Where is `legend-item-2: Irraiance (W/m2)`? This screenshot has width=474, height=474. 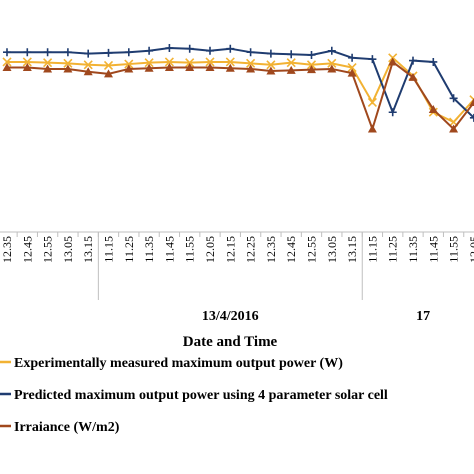 legend-item-2: Irraiance (W/m2) is located at coordinates (60, 427).